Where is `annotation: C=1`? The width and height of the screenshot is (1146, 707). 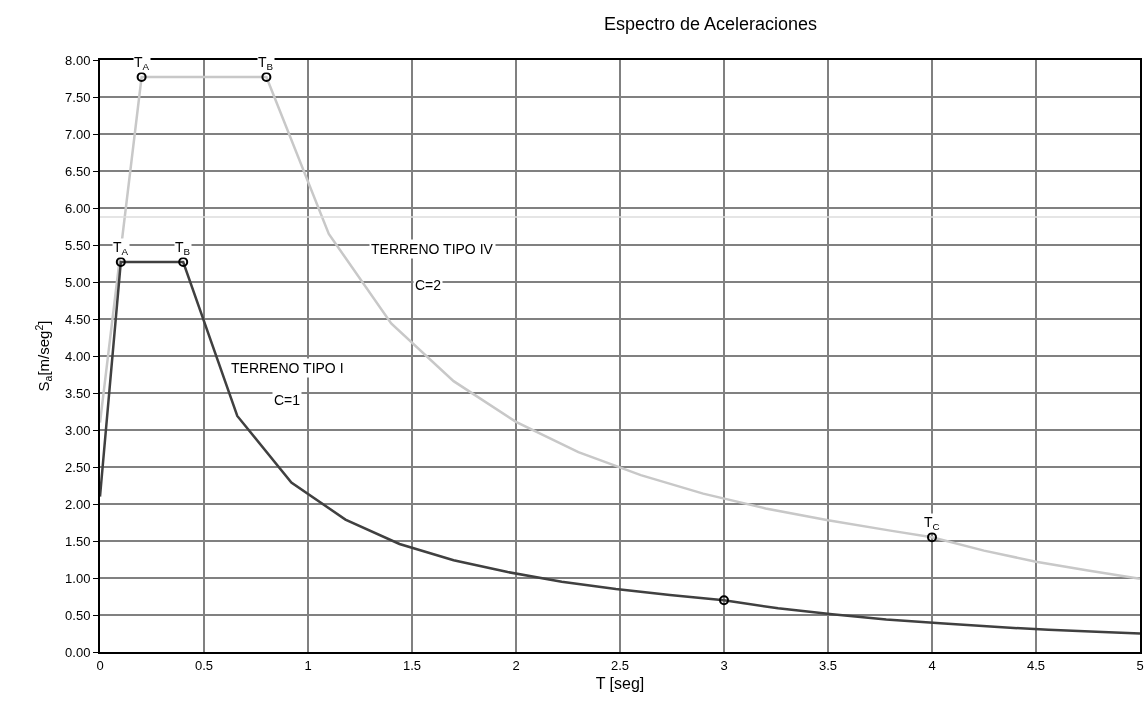 annotation: C=1 is located at coordinates (287, 400).